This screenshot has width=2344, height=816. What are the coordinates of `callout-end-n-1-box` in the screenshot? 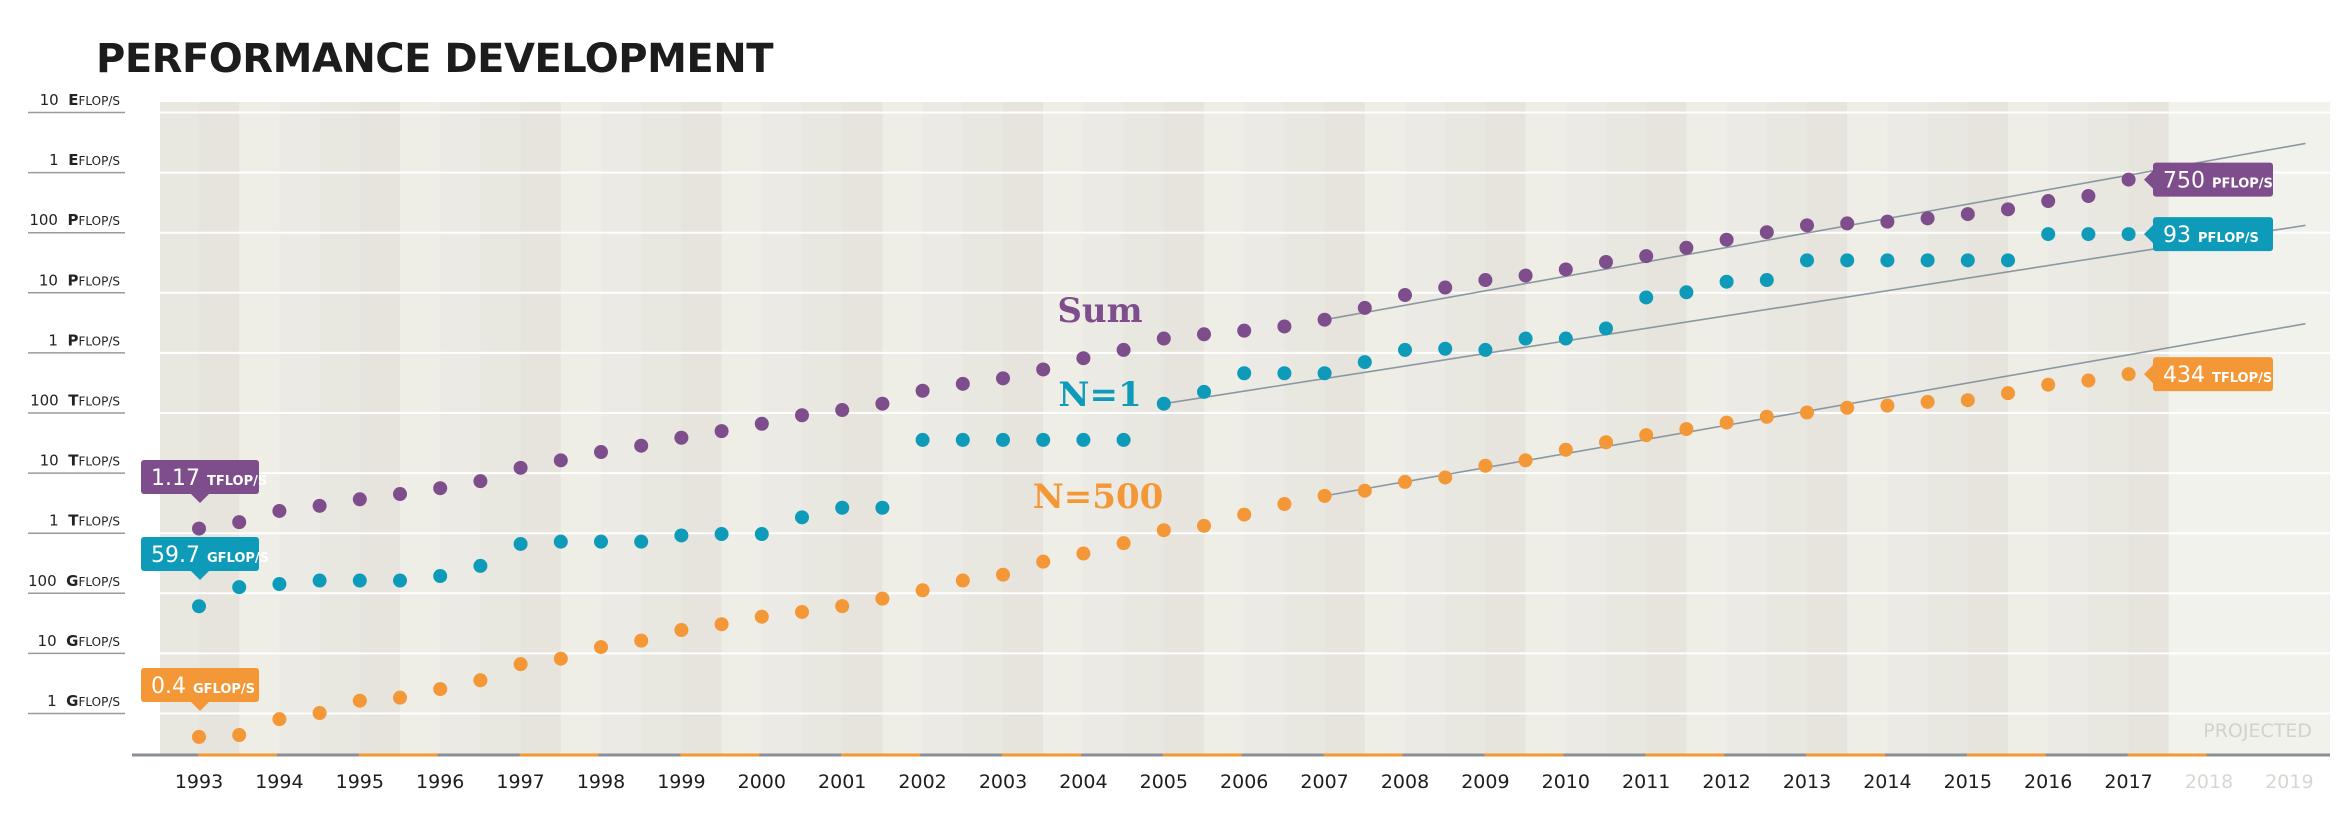 It's located at (2213, 234).